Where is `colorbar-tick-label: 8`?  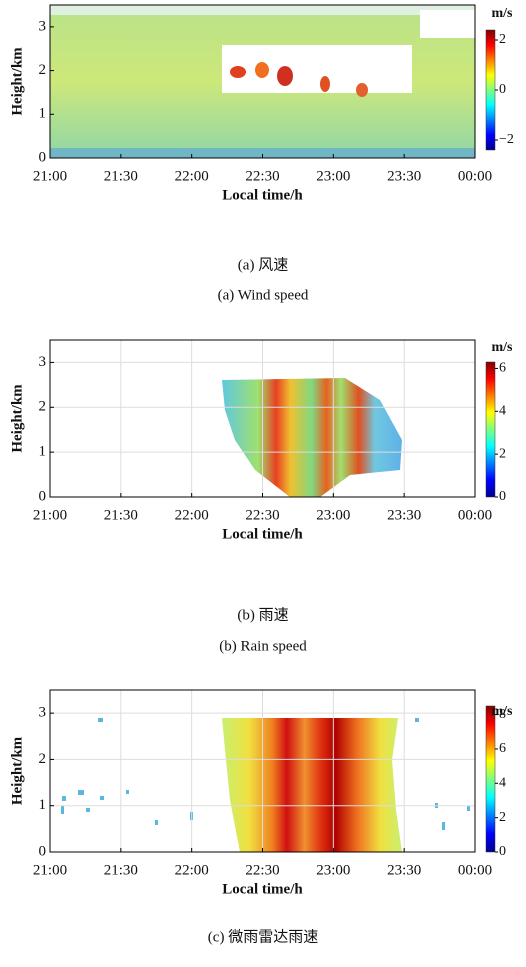 colorbar-tick-label: 8 is located at coordinates (502, 714).